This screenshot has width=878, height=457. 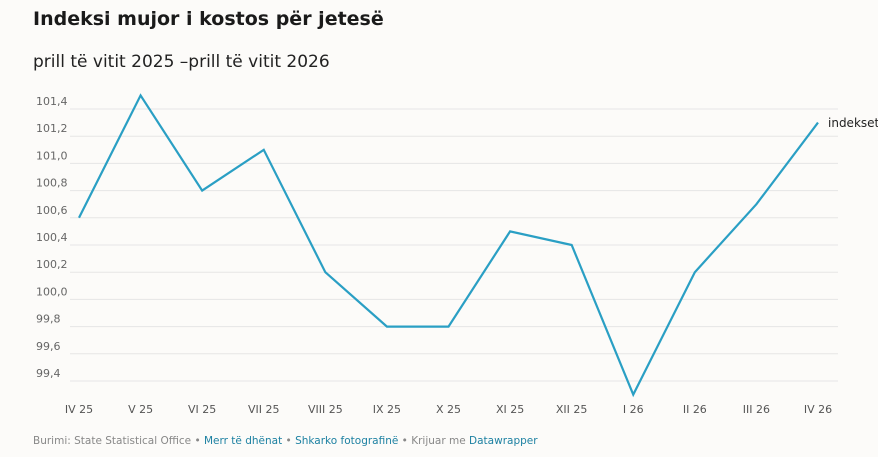 I want to click on x-tick-label: IX 25, so click(x=387, y=409).